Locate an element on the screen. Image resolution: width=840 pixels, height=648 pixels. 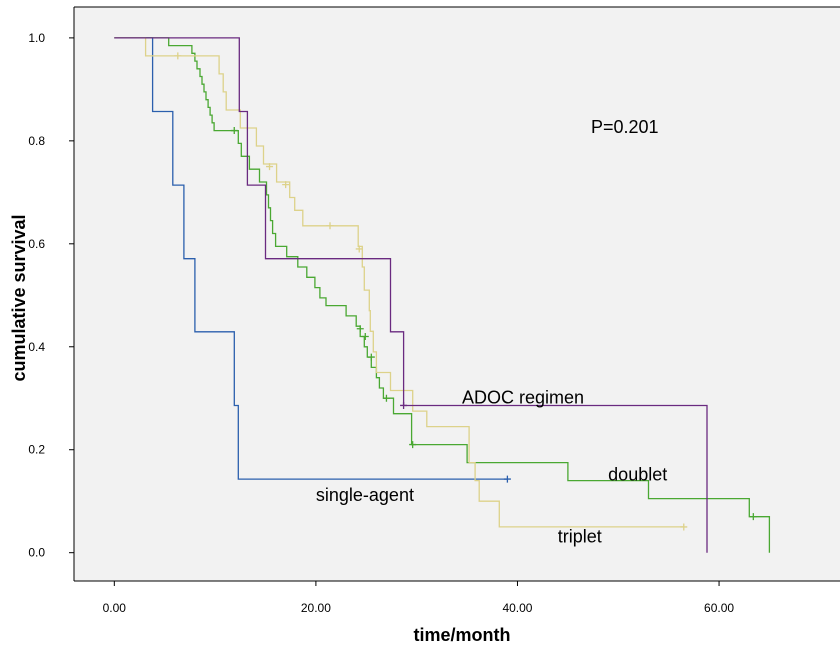
y-tick-label: 0.0 is located at coordinates (36, 553).